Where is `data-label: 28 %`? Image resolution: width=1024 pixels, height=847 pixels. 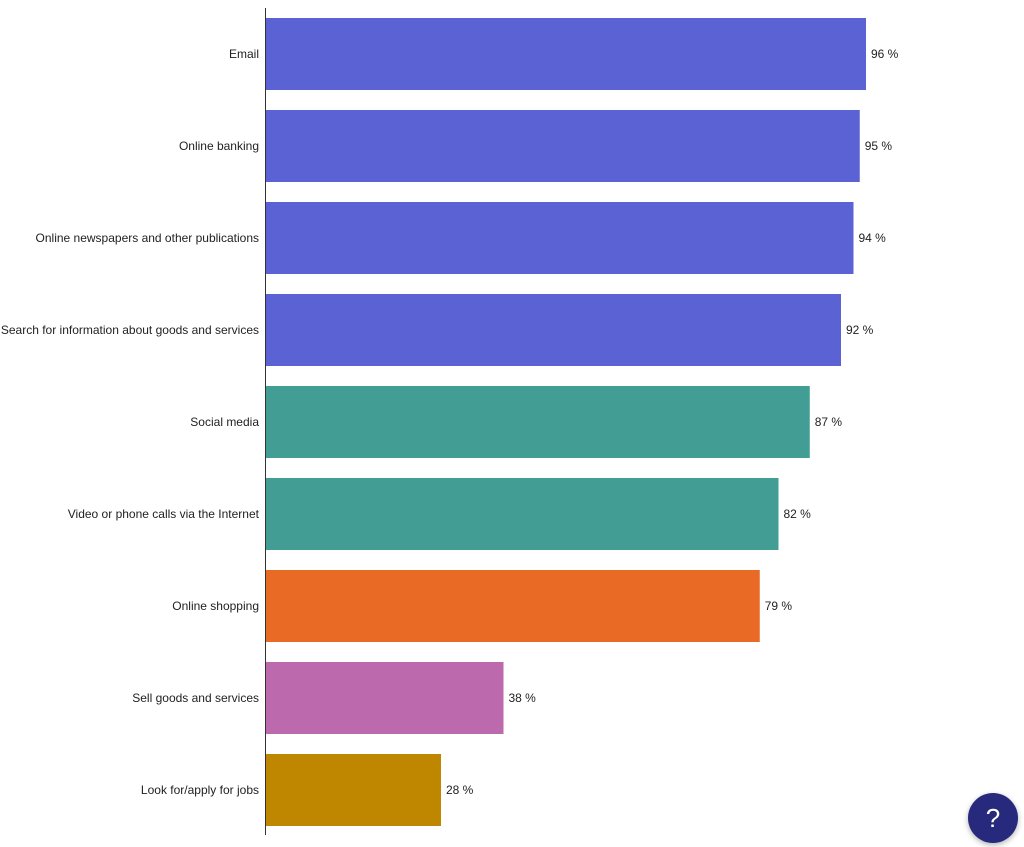 data-label: 28 % is located at coordinates (460, 790).